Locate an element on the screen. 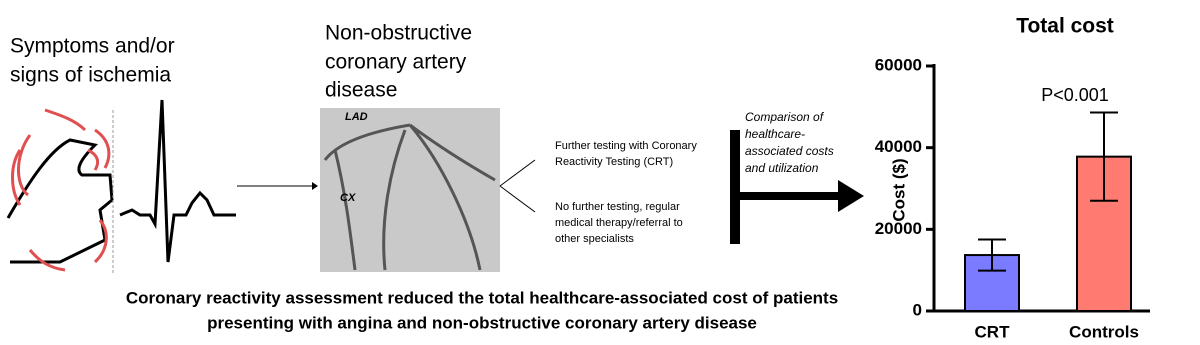 This screenshot has height=345, width=1200. option-text: No further testing, regular is located at coordinates (617, 207).